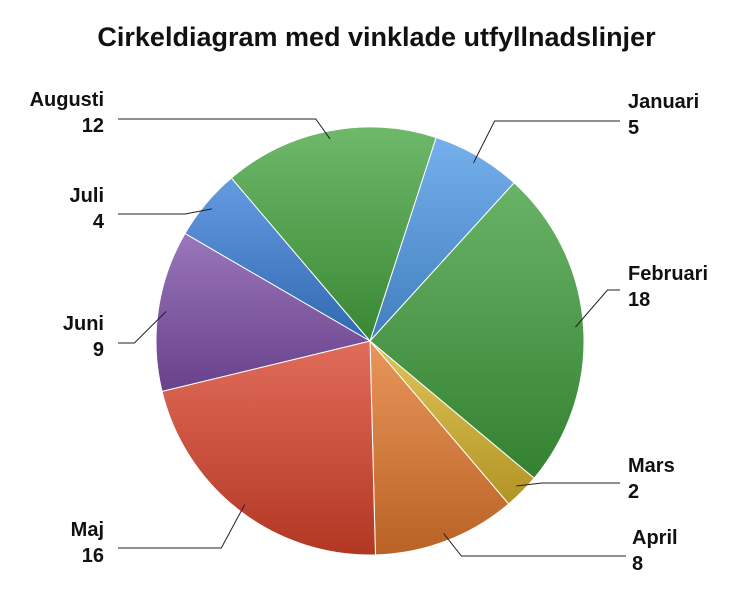 The width and height of the screenshot is (753, 606). Describe the element at coordinates (93, 556) in the screenshot. I see `slice-value-maj: 16` at that location.